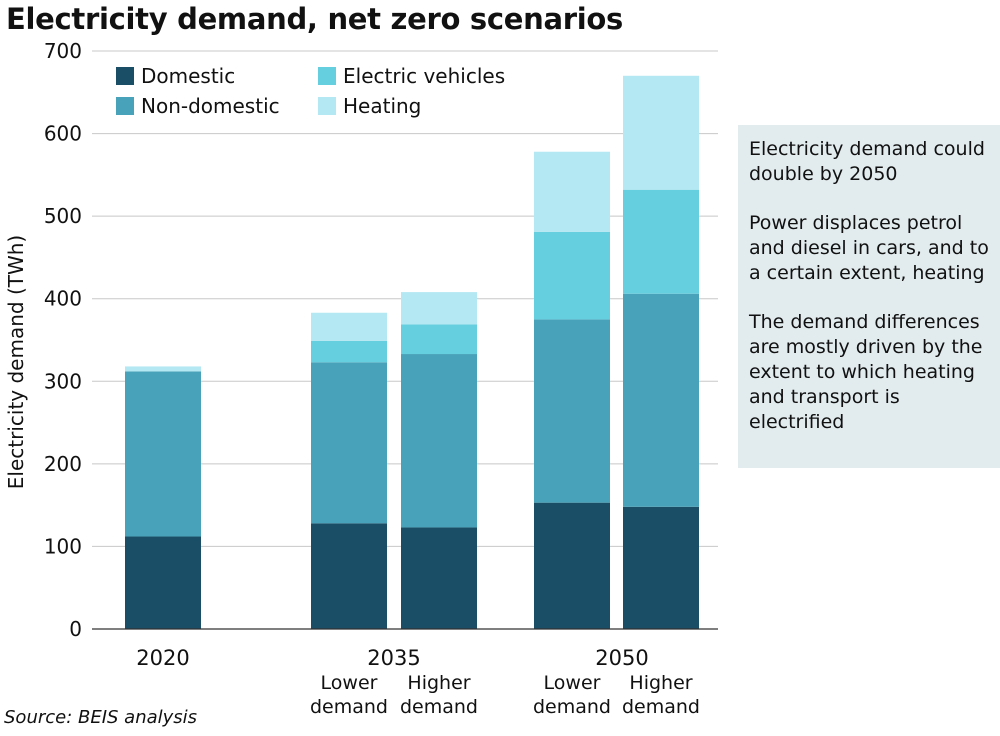 Image resolution: width=1000 pixels, height=736 pixels. I want to click on group-label: 2035, so click(393, 658).